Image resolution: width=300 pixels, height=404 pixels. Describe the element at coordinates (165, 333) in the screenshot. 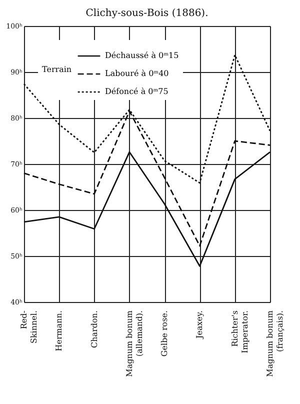

I see `x-tick-label: Gelbe rose.` at that location.